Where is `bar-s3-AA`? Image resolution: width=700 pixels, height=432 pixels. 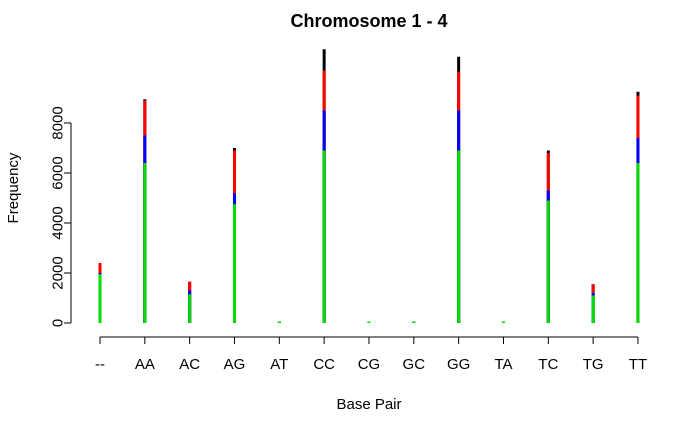 bar-s3-AA is located at coordinates (145, 243).